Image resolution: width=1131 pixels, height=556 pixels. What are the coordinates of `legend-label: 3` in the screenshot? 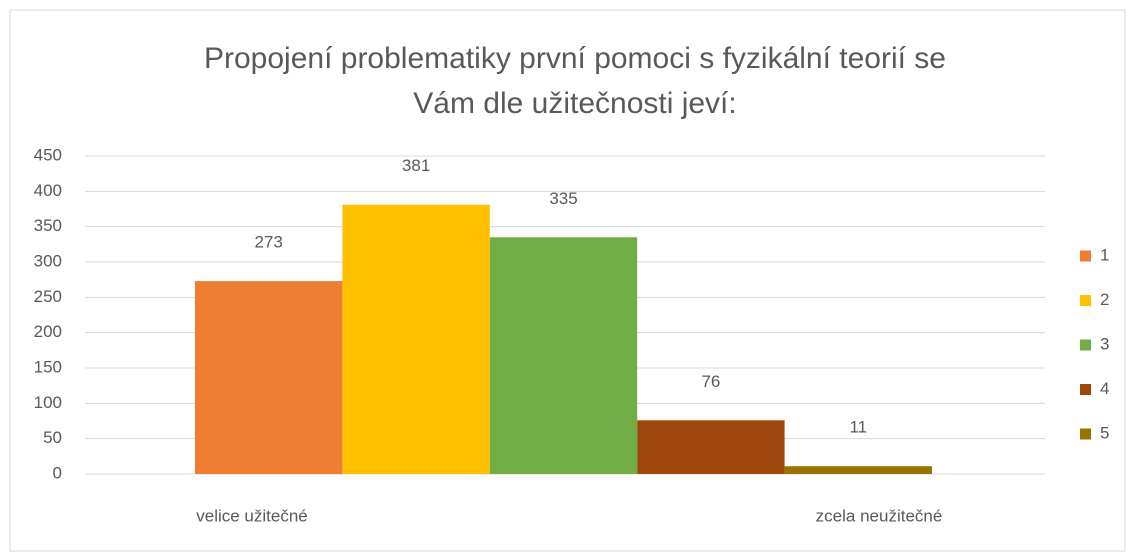 It's located at (1104, 343).